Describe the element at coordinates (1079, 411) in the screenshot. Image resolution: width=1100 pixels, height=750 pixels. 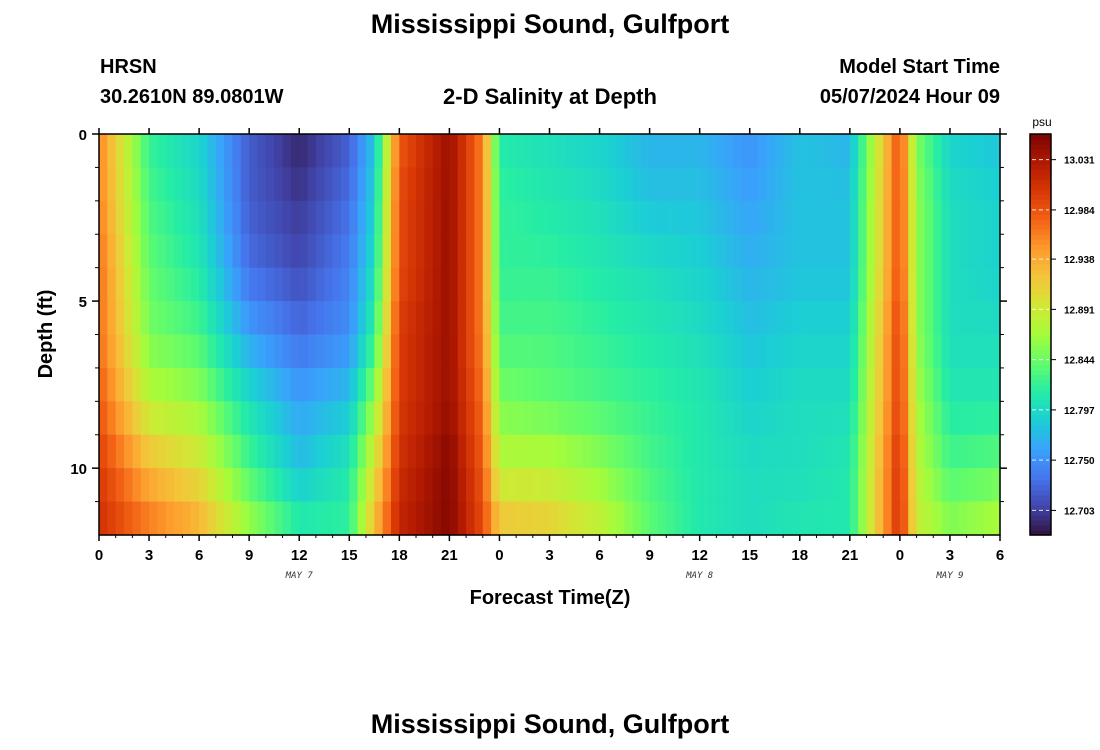
I see `colorbar-tick-label: 12.797` at that location.